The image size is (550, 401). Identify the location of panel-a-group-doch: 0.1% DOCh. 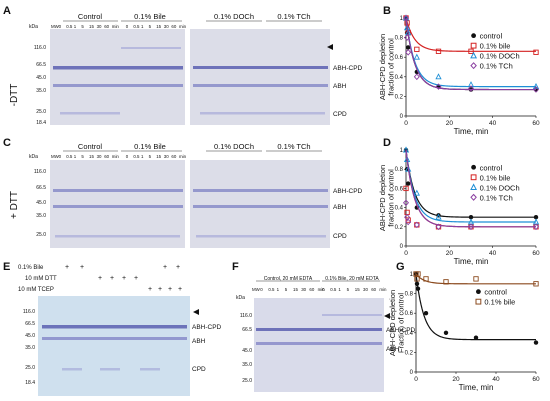
(234, 16).